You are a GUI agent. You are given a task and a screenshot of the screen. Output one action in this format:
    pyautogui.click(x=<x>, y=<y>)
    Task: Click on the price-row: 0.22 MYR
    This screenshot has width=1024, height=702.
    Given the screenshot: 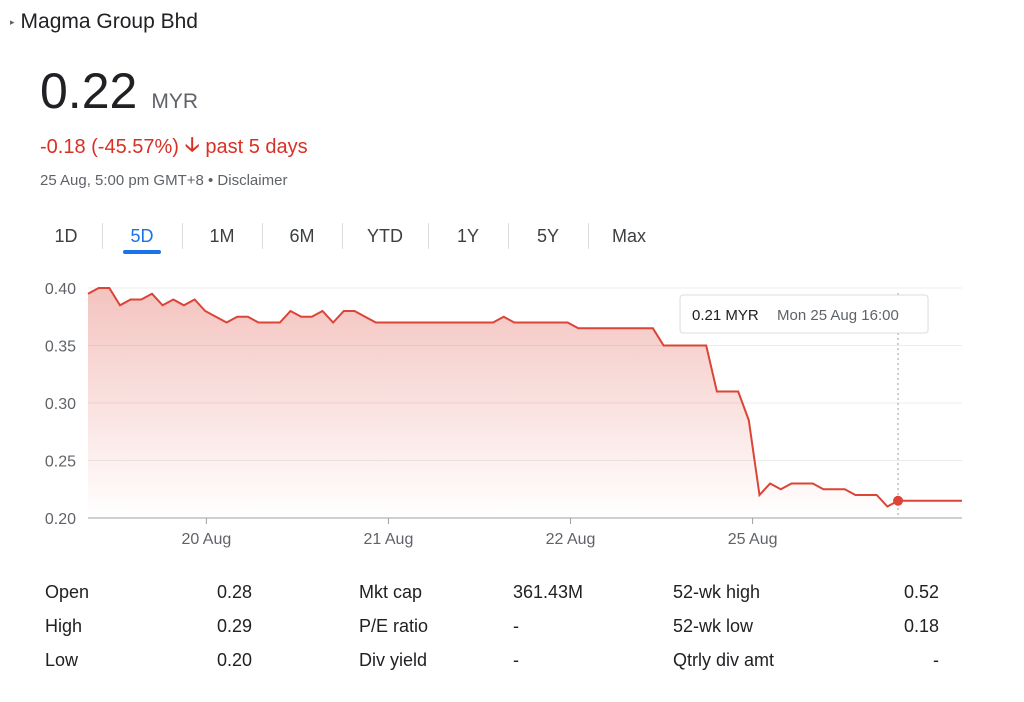 What is the action you would take?
    pyautogui.click(x=119, y=91)
    